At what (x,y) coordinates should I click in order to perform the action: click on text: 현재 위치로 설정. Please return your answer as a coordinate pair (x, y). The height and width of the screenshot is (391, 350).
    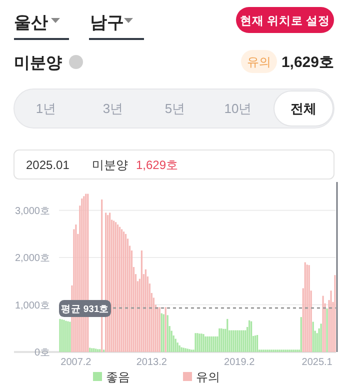
    Looking at the image, I should click on (285, 21).